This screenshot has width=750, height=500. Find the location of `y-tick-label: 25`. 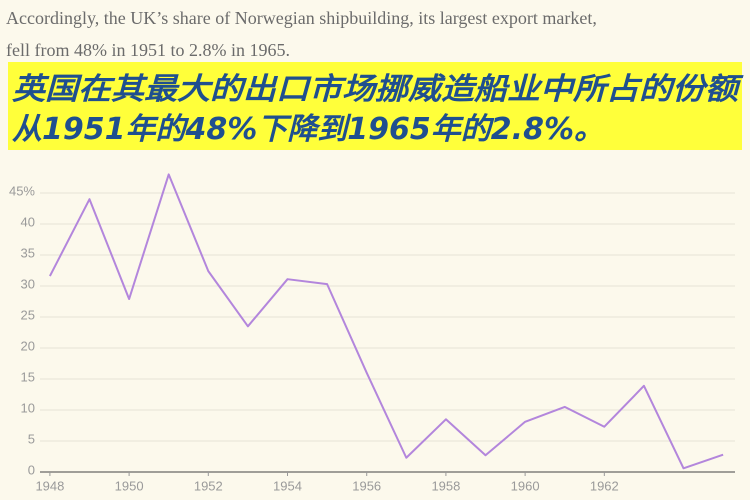

y-tick-label: 25 is located at coordinates (28, 314).